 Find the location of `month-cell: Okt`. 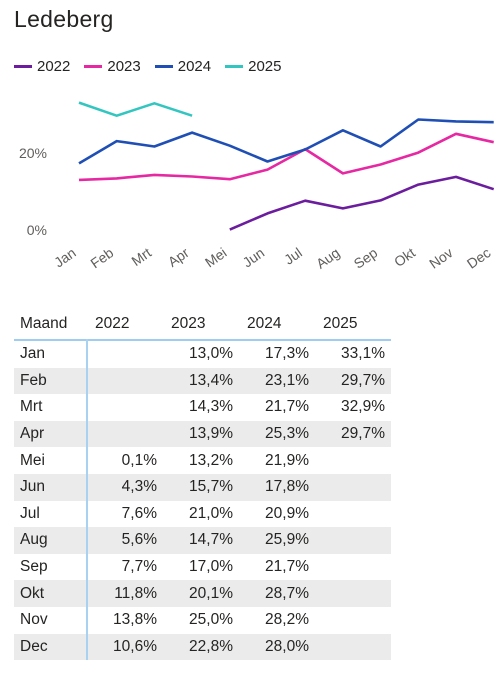

month-cell: Okt is located at coordinates (51, 593).